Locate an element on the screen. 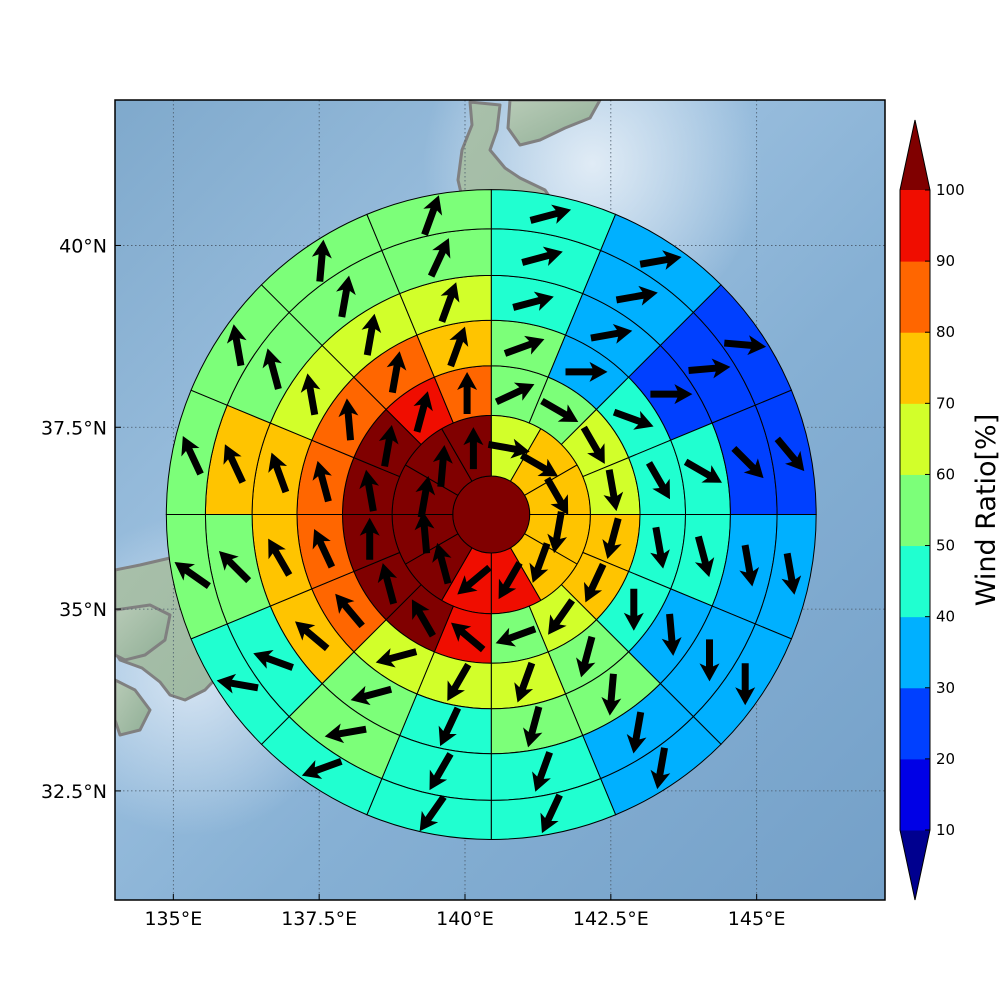 The height and width of the screenshot is (1000, 1000). colorbar-tick-60: 60 is located at coordinates (945, 474).